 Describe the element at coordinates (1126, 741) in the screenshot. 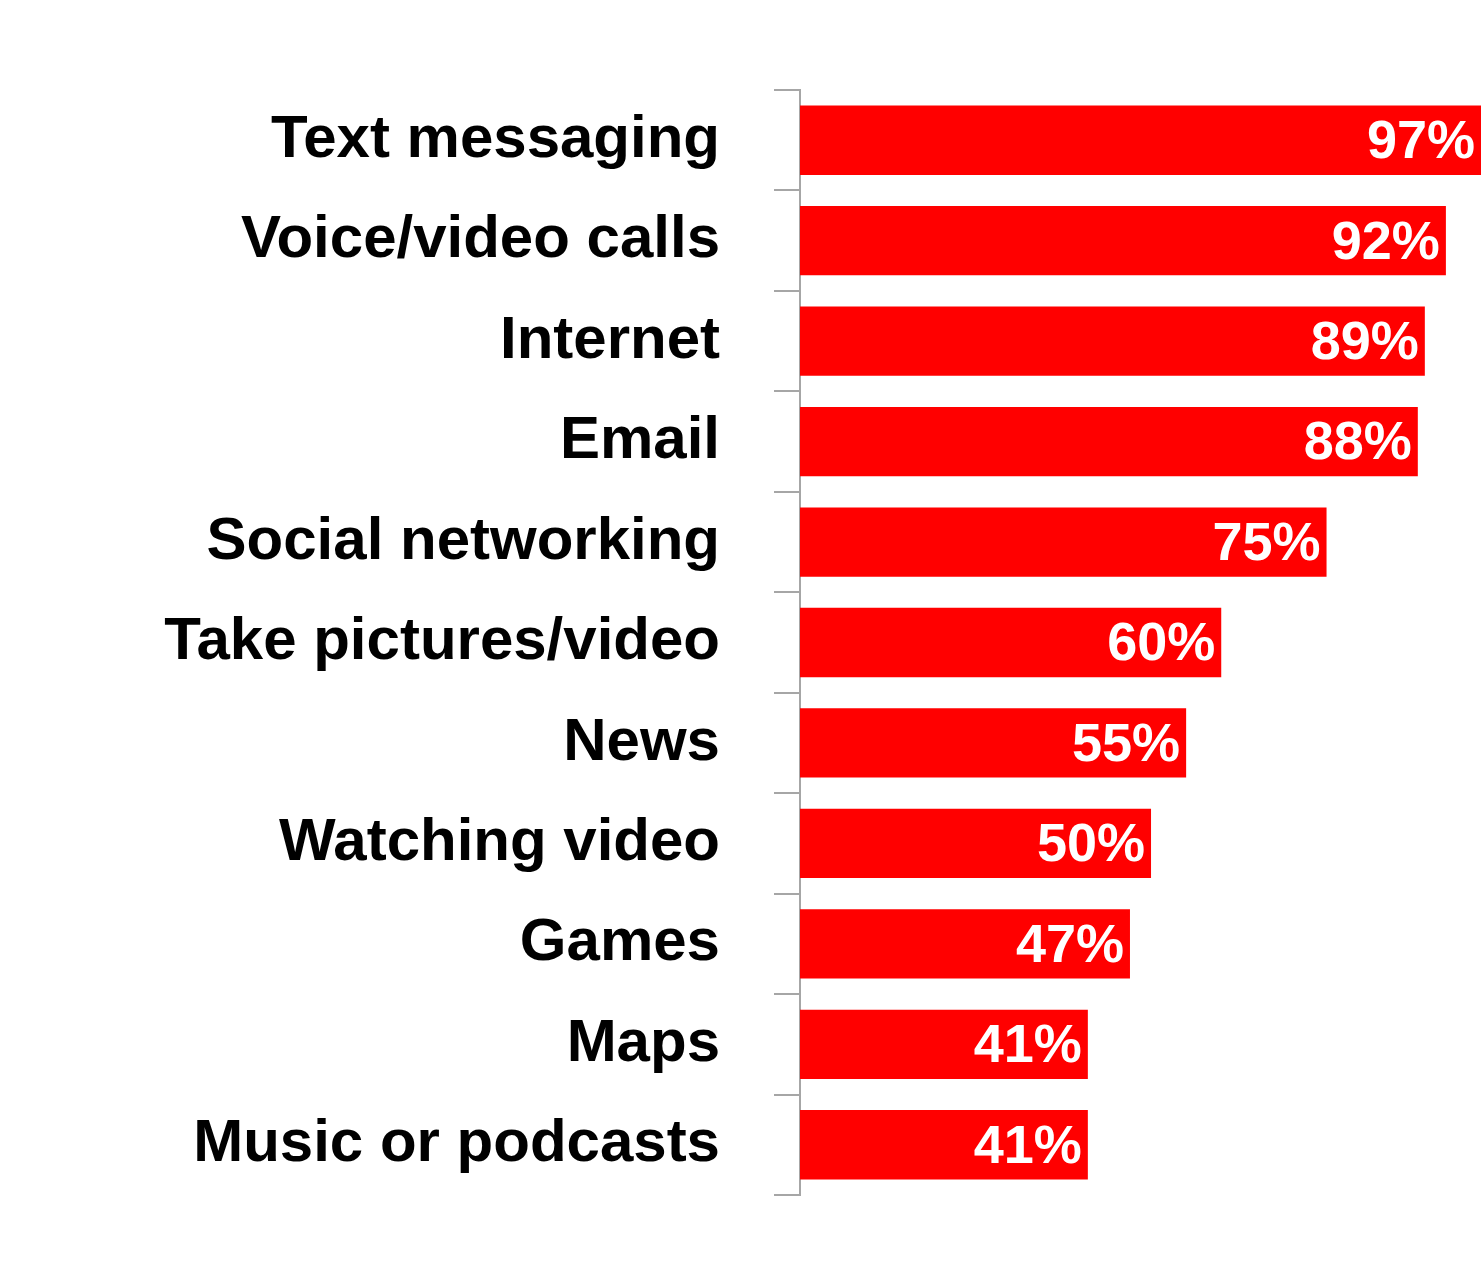

I see `data-label: 55%` at that location.